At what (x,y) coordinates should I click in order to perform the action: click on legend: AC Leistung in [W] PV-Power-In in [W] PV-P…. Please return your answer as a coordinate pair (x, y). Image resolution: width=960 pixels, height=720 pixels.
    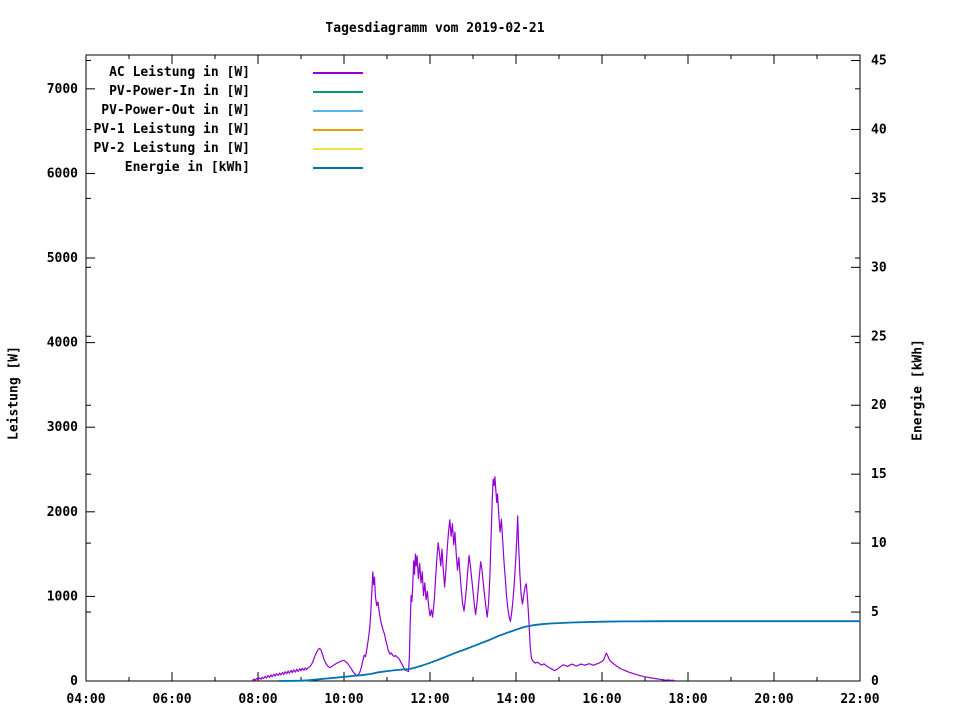
    Looking at the image, I should click on (226, 120).